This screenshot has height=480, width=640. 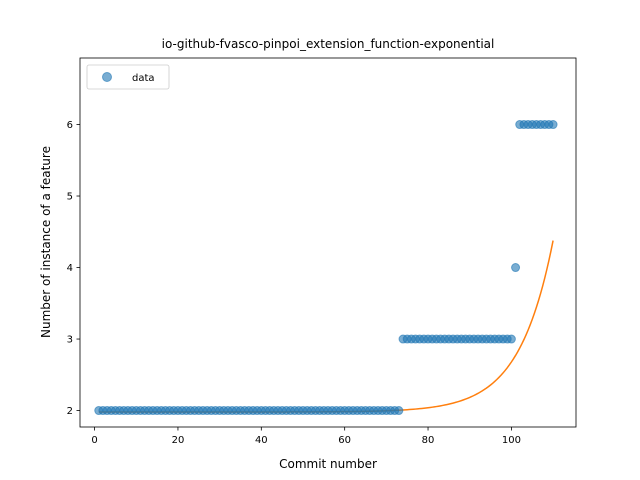 What do you see at coordinates (70, 411) in the screenshot?
I see `y-tick-label: 2` at bounding box center [70, 411].